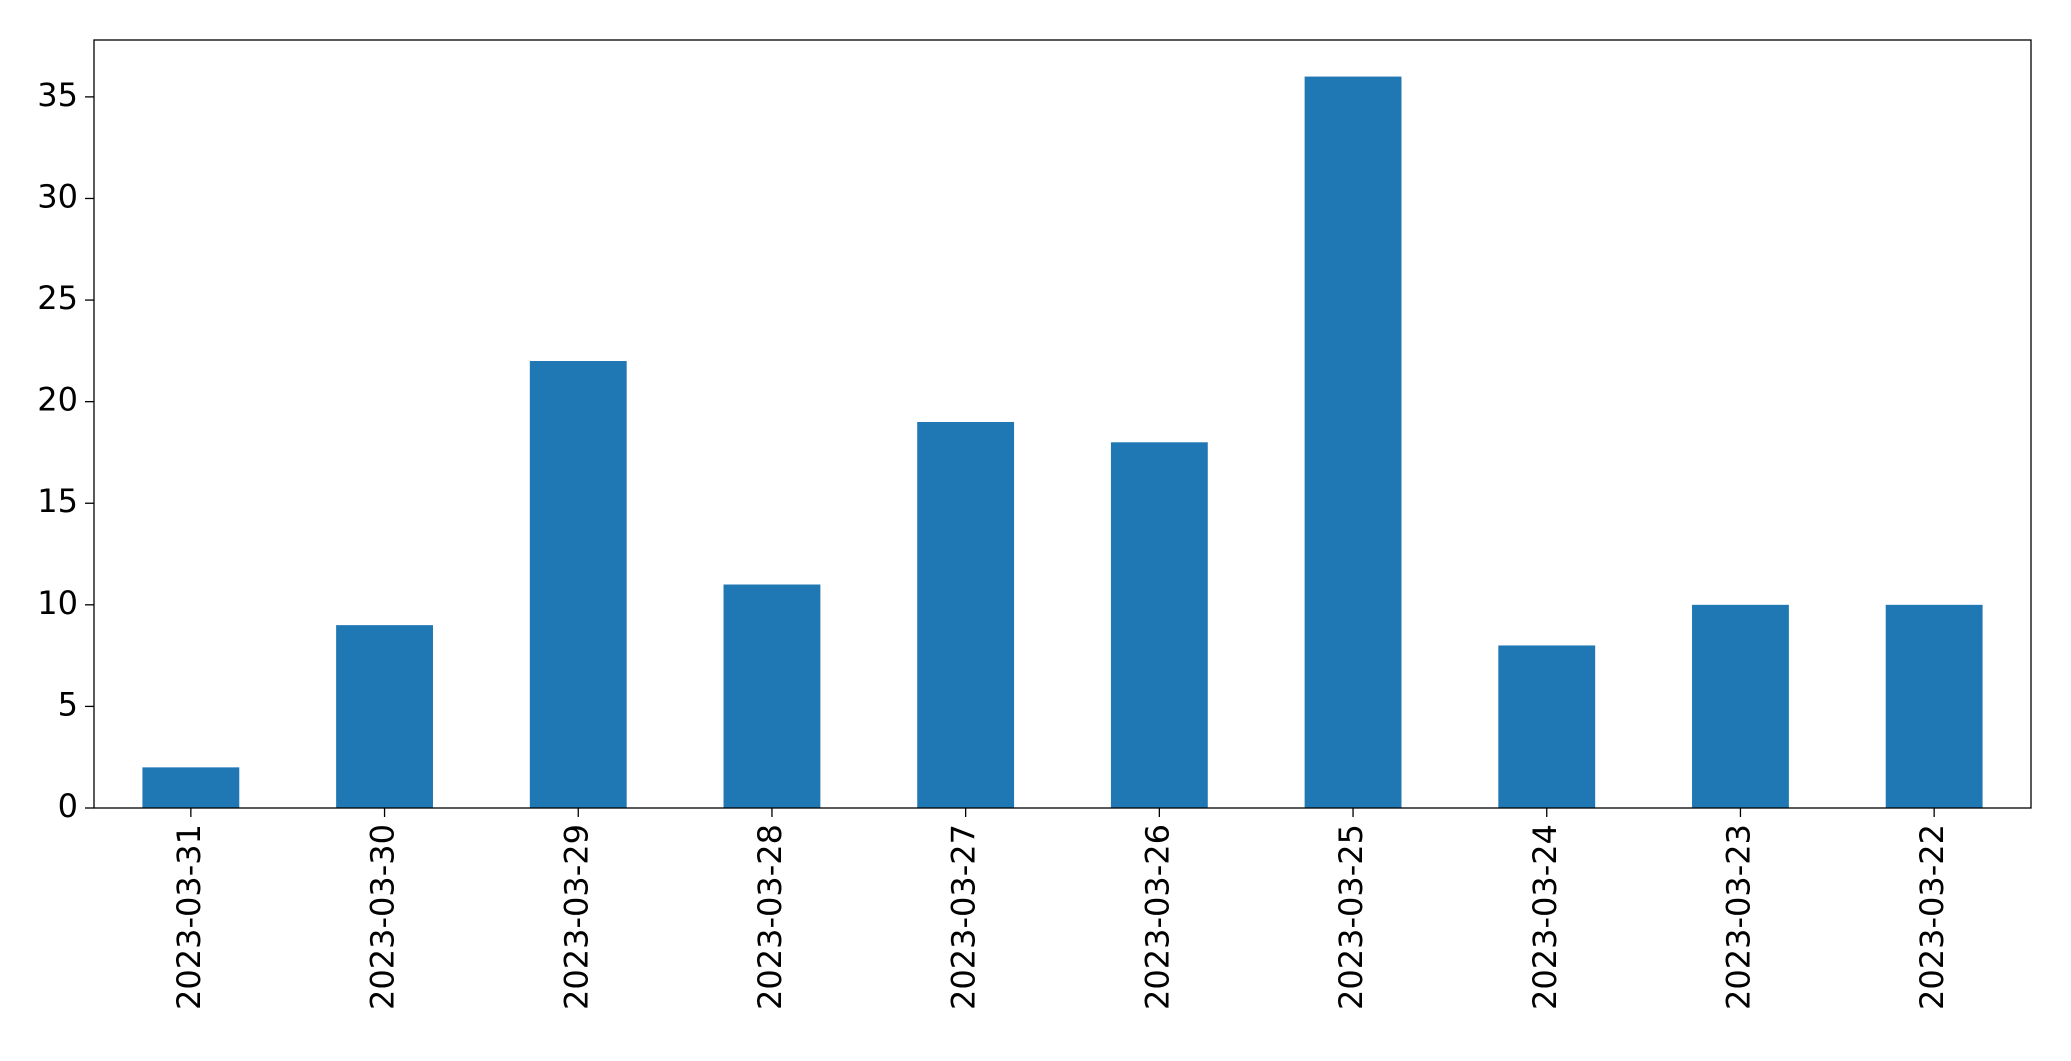 This screenshot has height=1061, width=2071. What do you see at coordinates (57, 95) in the screenshot?
I see `y-tick-label: 35` at bounding box center [57, 95].